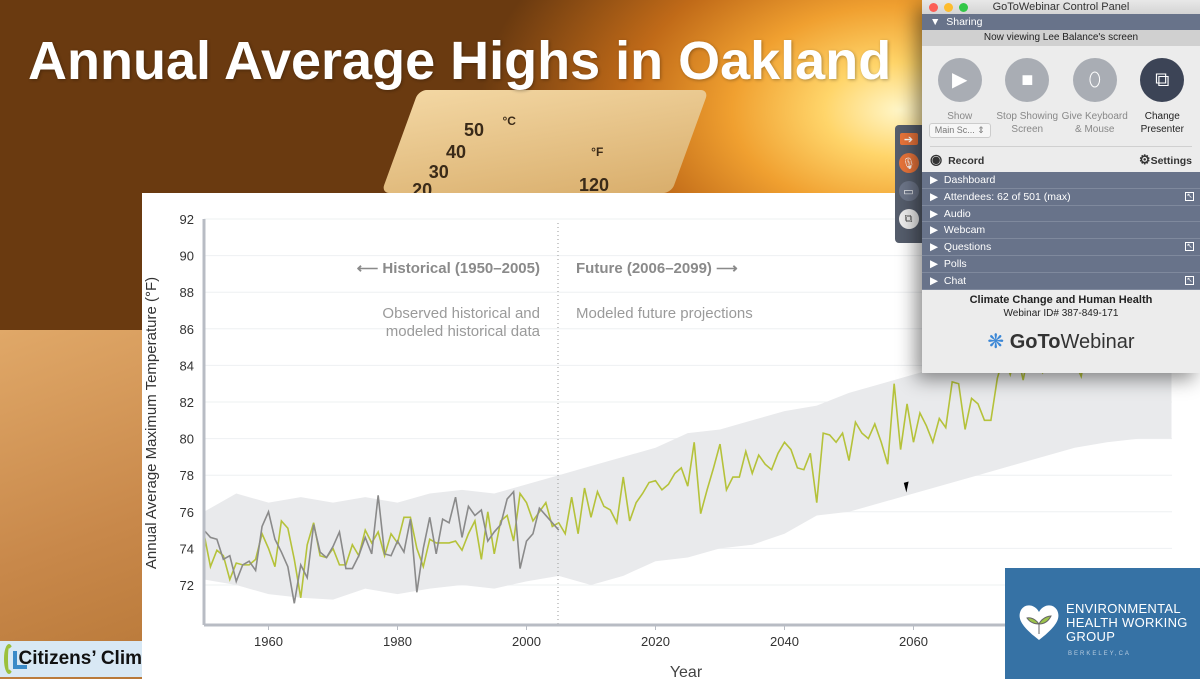  Describe the element at coordinates (784, 641) in the screenshot. I see `x-tick-label: 2040` at that location.